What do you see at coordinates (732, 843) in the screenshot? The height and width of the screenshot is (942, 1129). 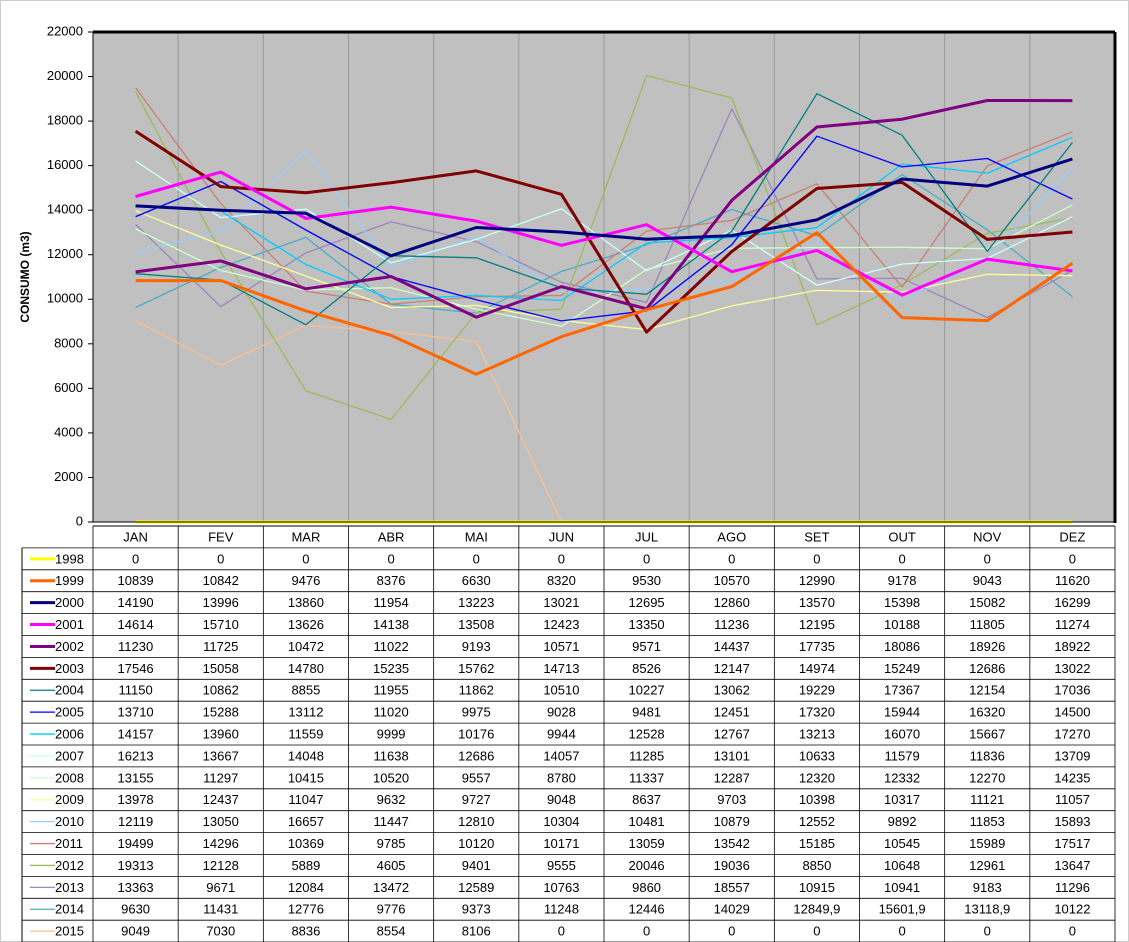 I see `table-value: 13542` at bounding box center [732, 843].